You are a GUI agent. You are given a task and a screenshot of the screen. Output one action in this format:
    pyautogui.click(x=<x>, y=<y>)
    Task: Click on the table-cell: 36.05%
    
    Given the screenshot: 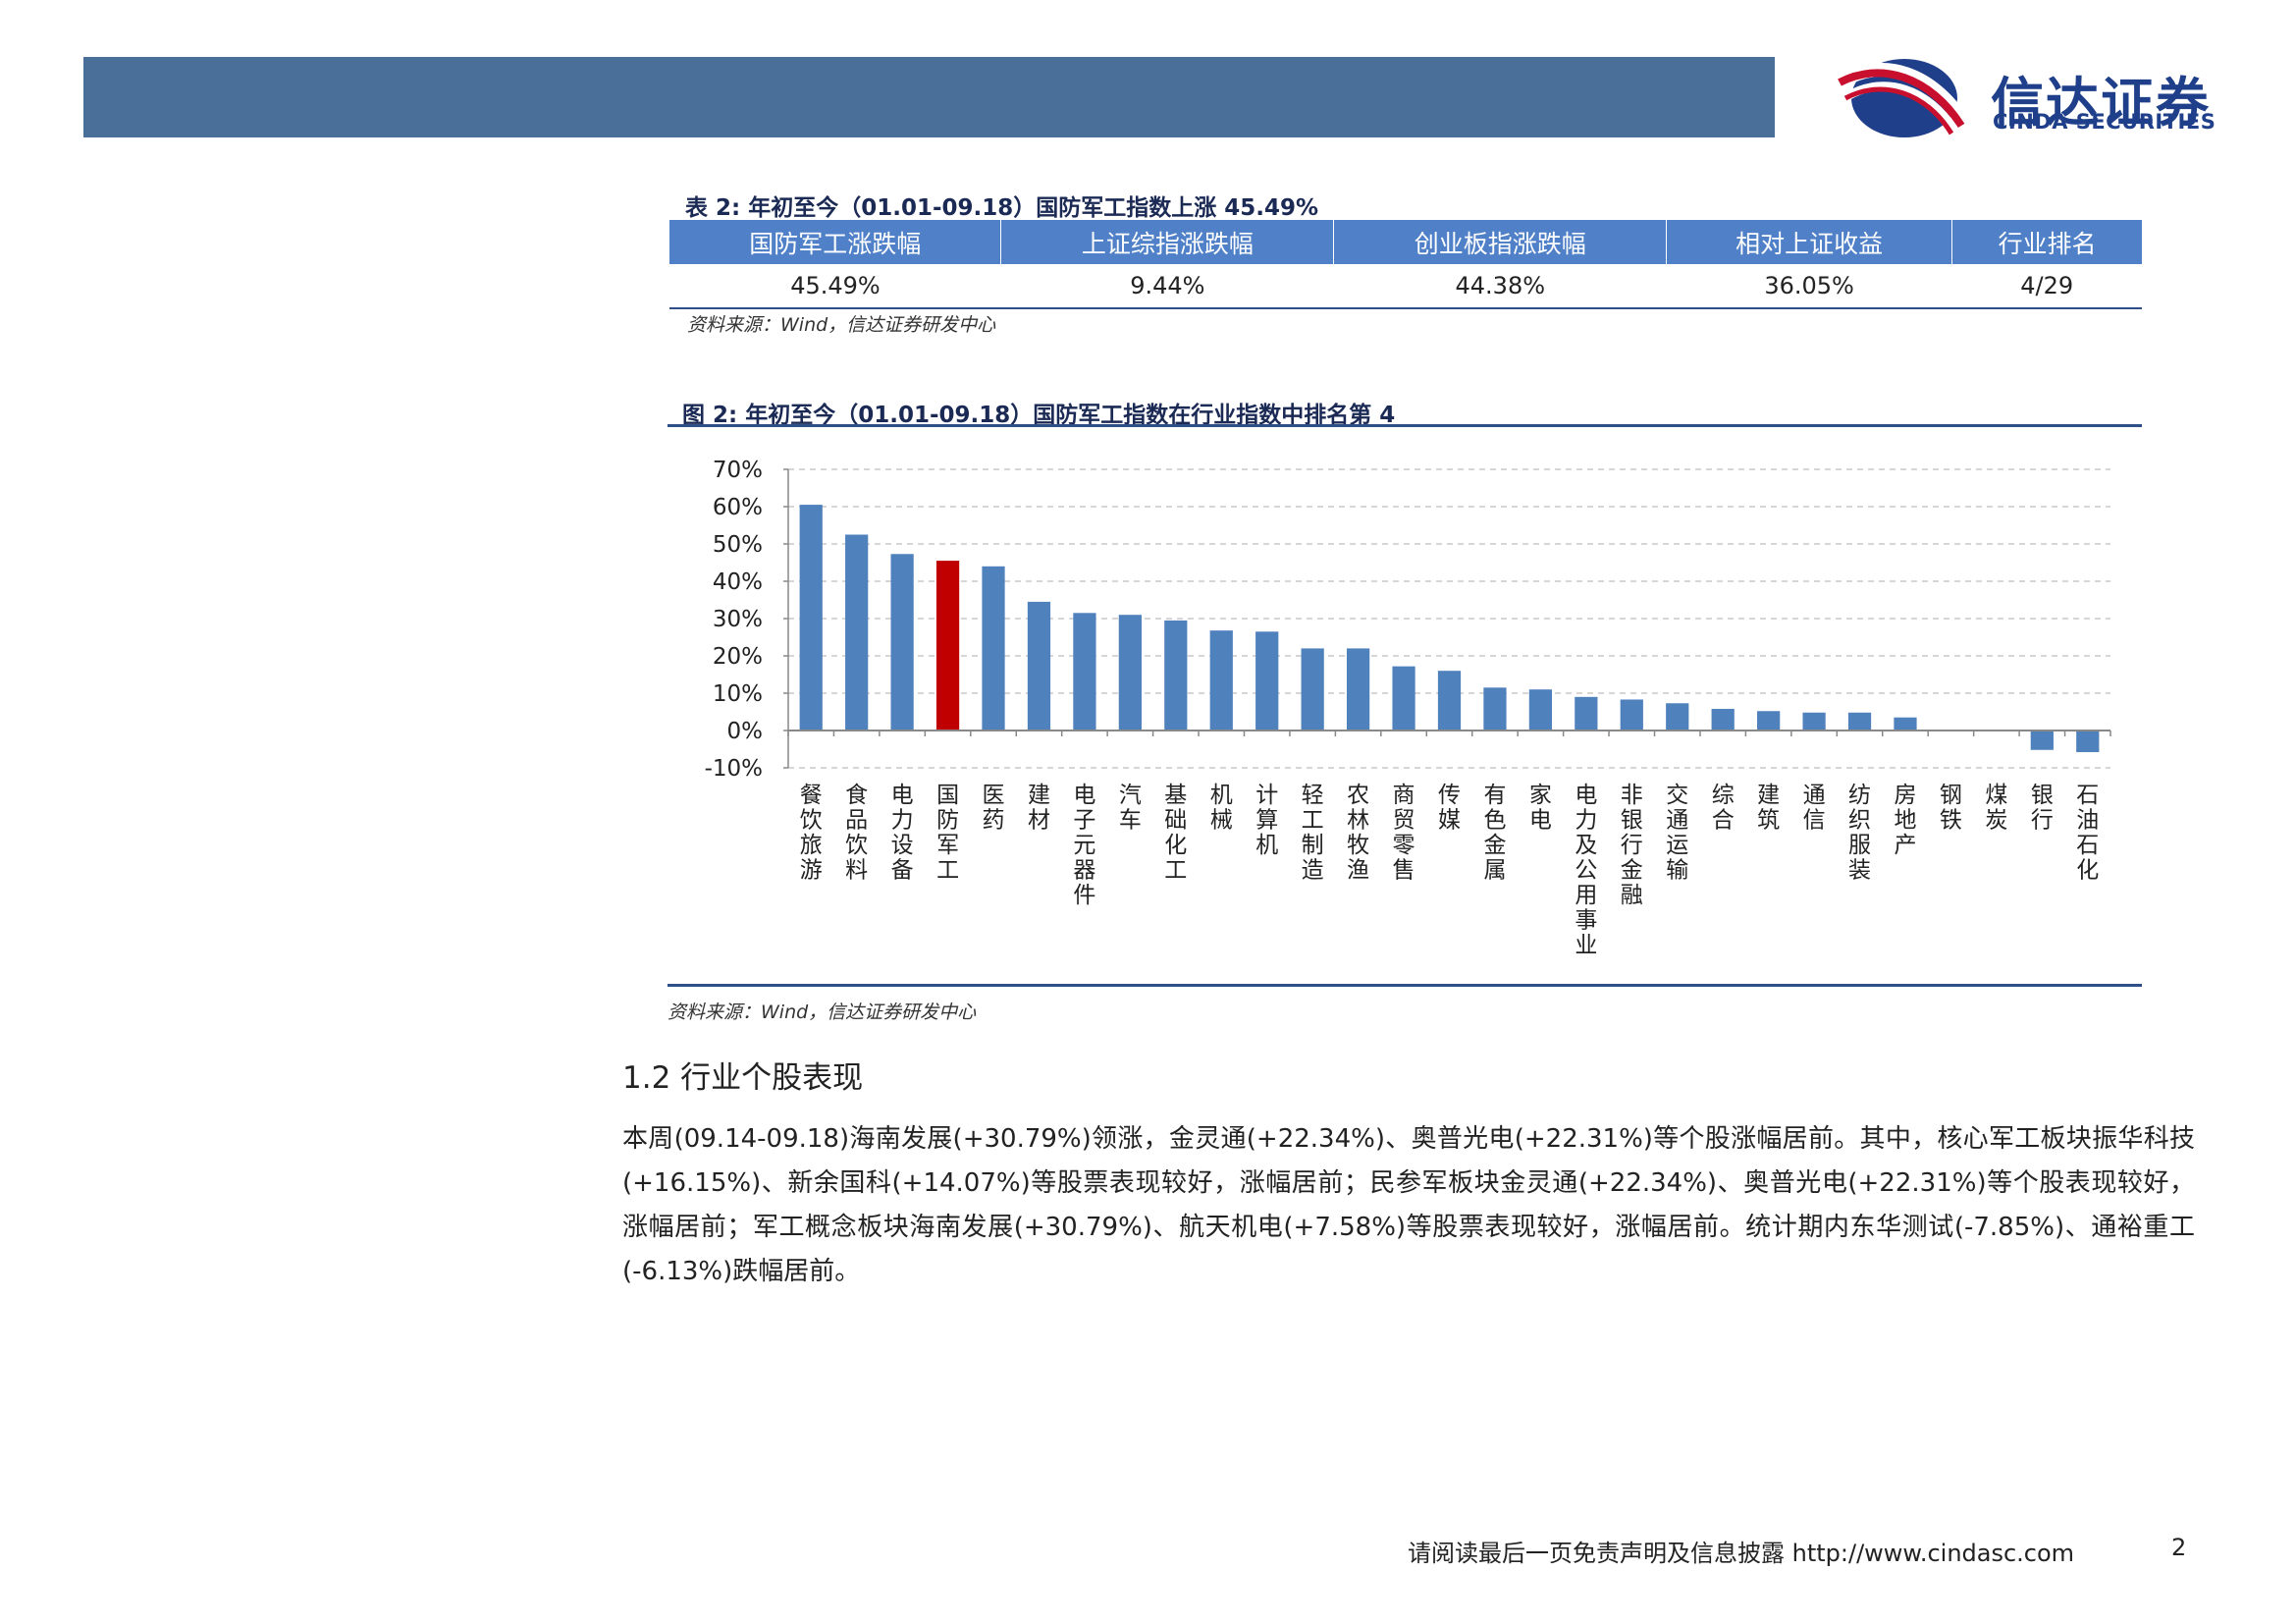 What is the action you would take?
    pyautogui.click(x=1809, y=286)
    